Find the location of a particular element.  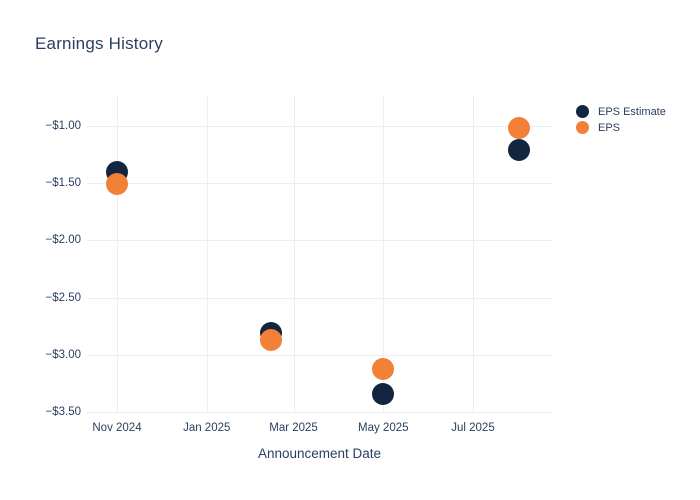

y-tick-label: −$1.50 is located at coordinates (63, 183).